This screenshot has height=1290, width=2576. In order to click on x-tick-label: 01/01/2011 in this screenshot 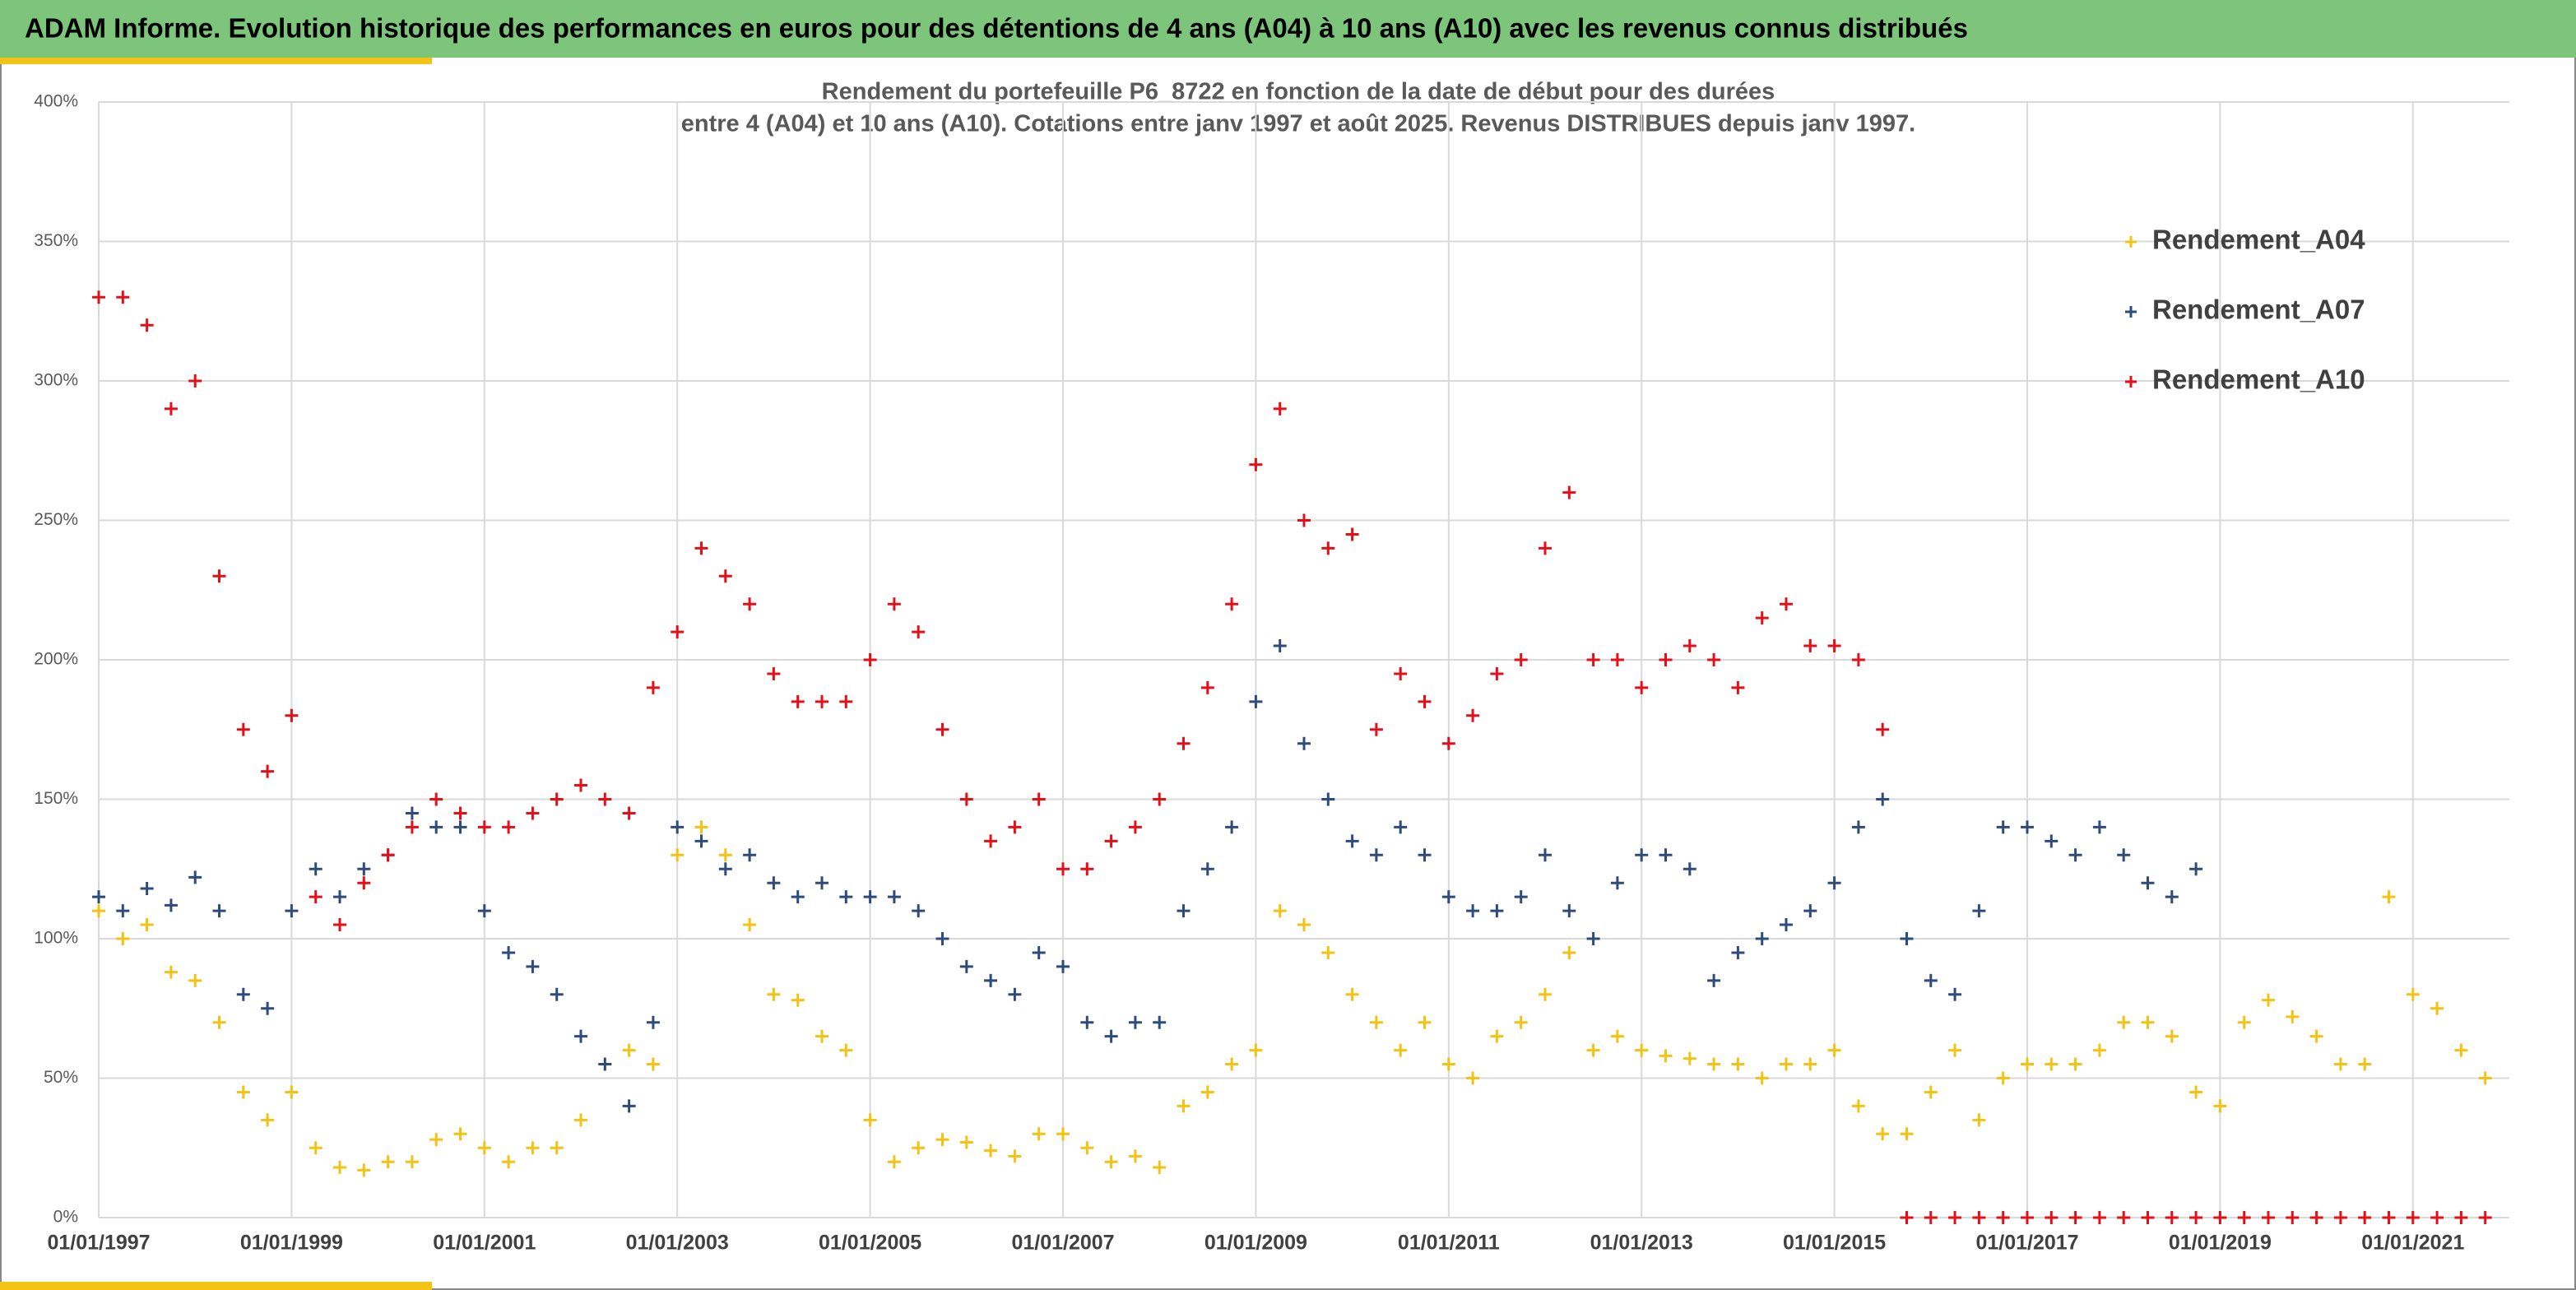, I will do `click(1449, 1243)`.